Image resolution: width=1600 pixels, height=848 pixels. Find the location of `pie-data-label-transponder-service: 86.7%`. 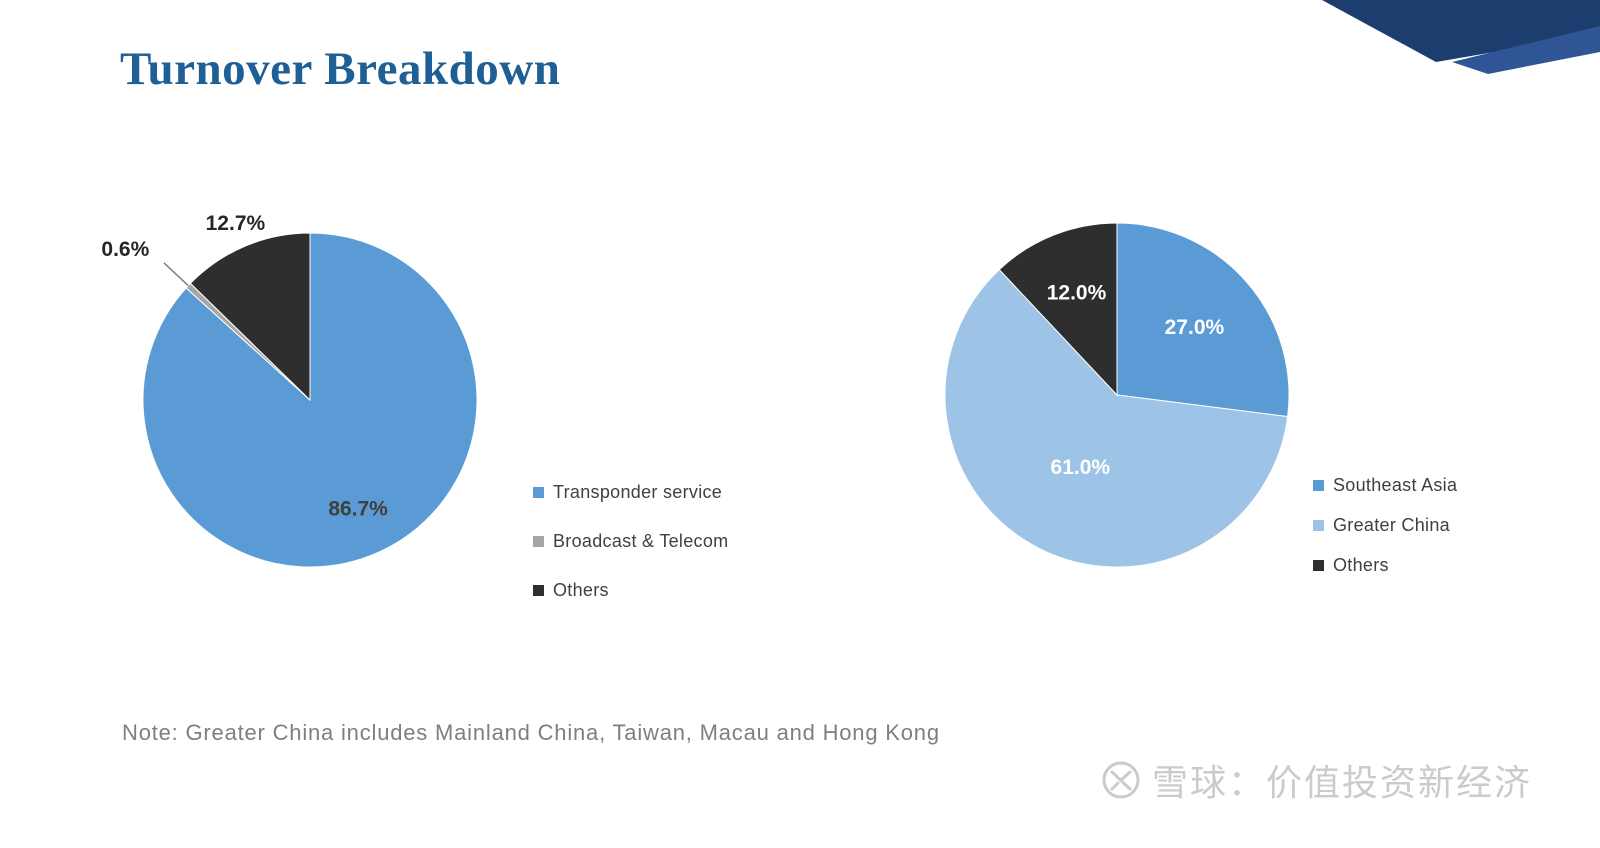

pie-data-label-transponder-service: 86.7% is located at coordinates (358, 508).